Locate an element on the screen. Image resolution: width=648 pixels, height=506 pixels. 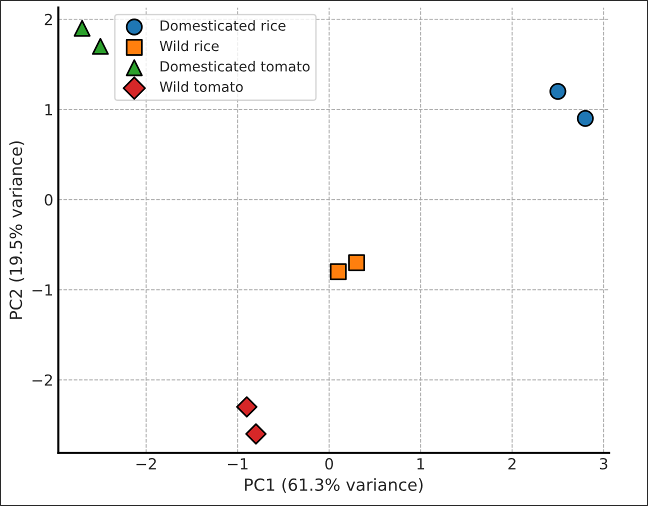
legend-label: Domesticated tomato is located at coordinates (235, 66).